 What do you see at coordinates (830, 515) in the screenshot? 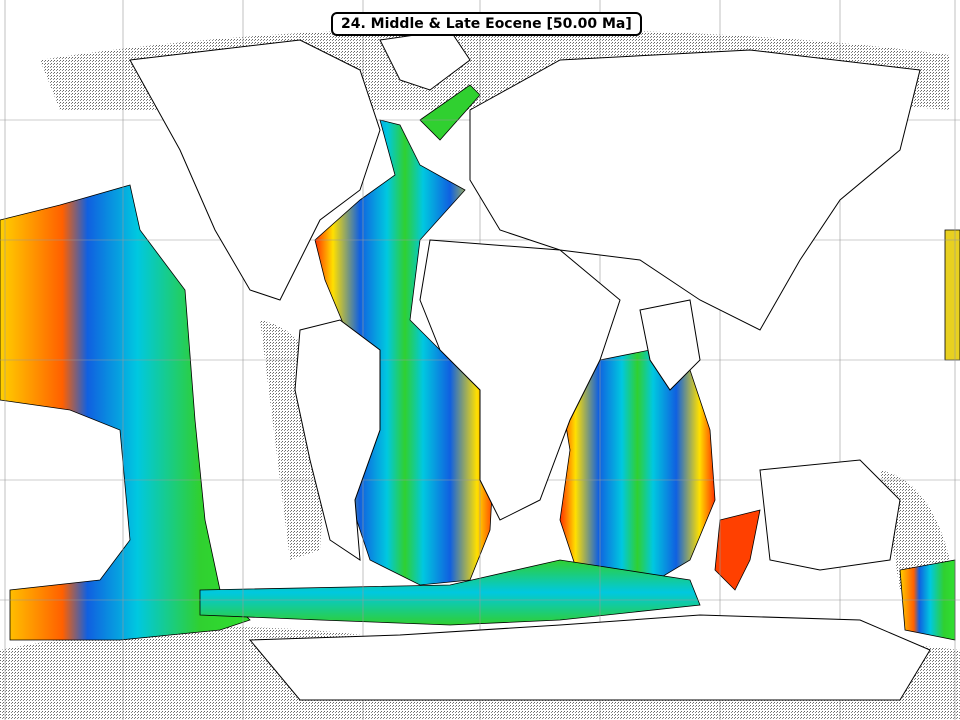
I see `australia` at bounding box center [830, 515].